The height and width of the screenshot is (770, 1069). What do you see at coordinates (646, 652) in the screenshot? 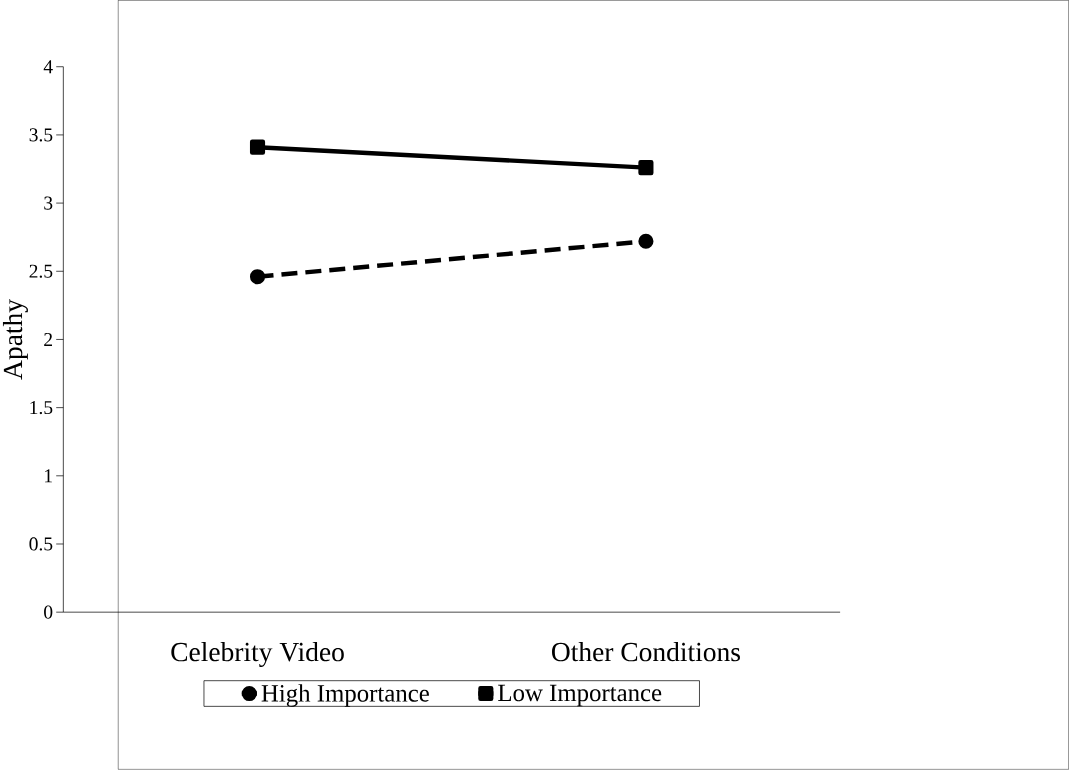
I see `x-tick-label: Other Conditions` at bounding box center [646, 652].